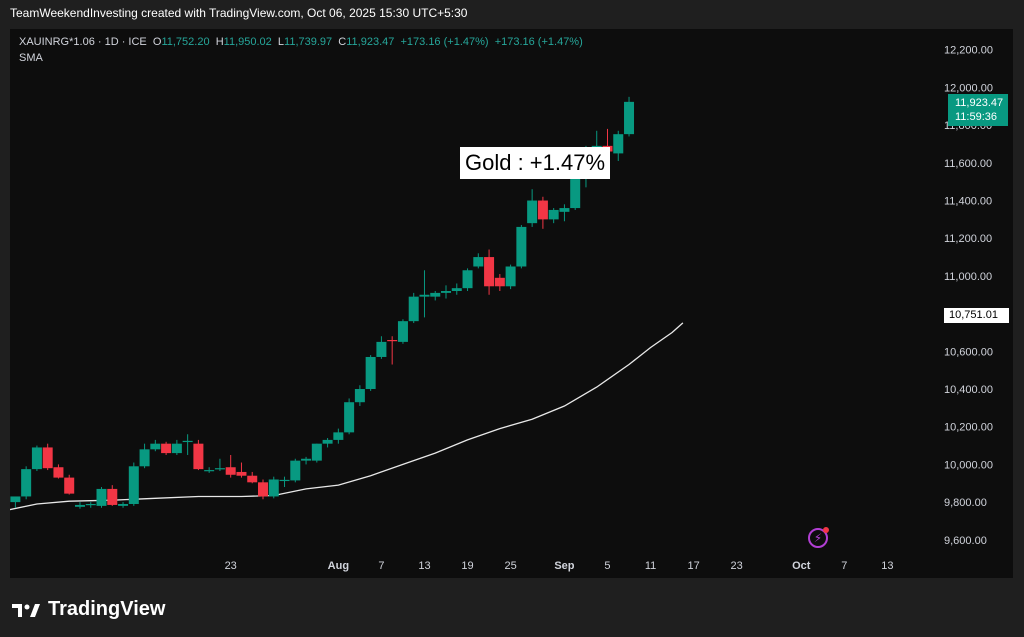  I want to click on x-tick-label: 13, so click(887, 566).